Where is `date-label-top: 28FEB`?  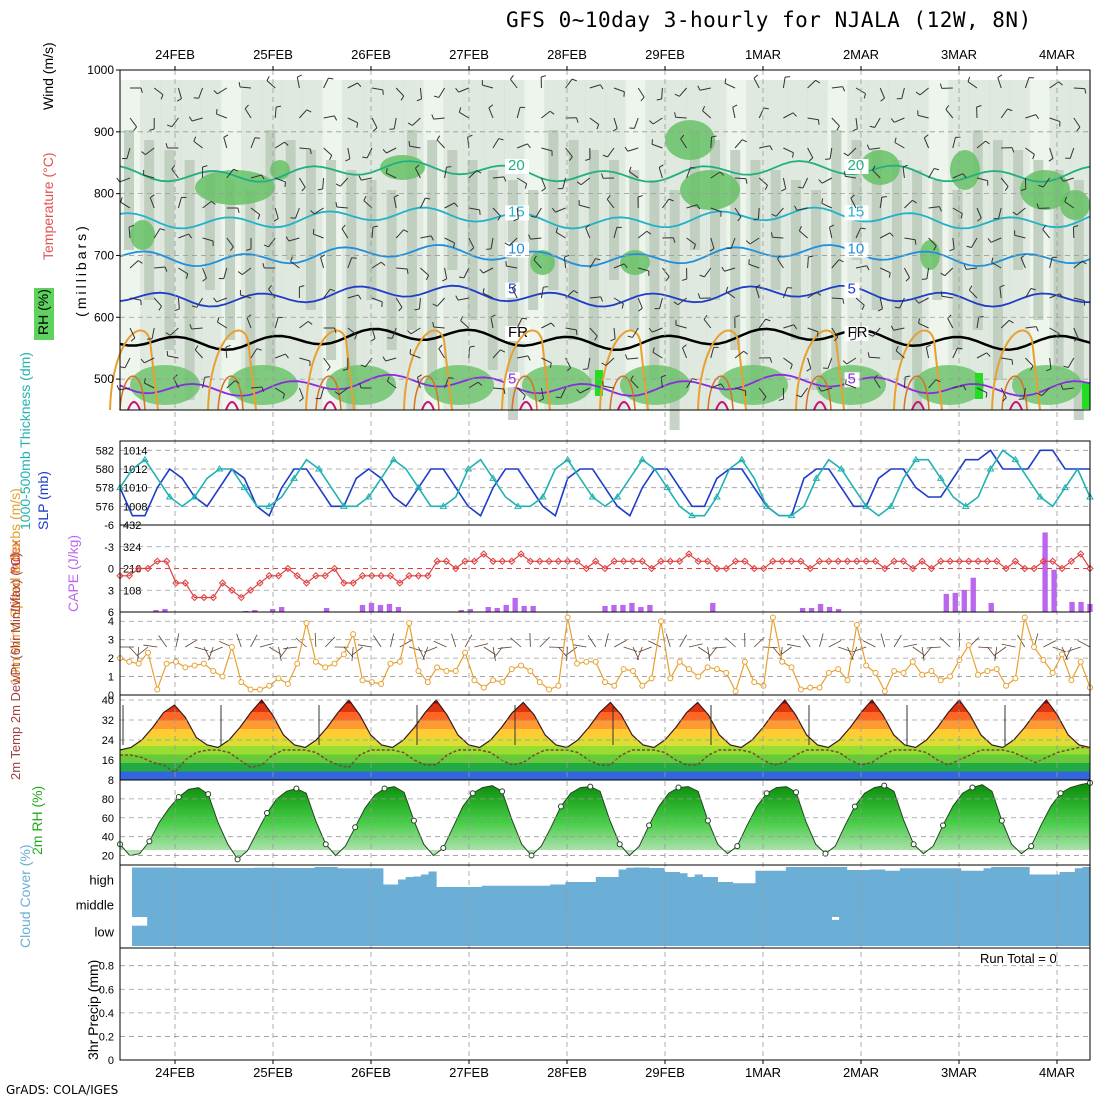 date-label-top: 28FEB is located at coordinates (567, 54).